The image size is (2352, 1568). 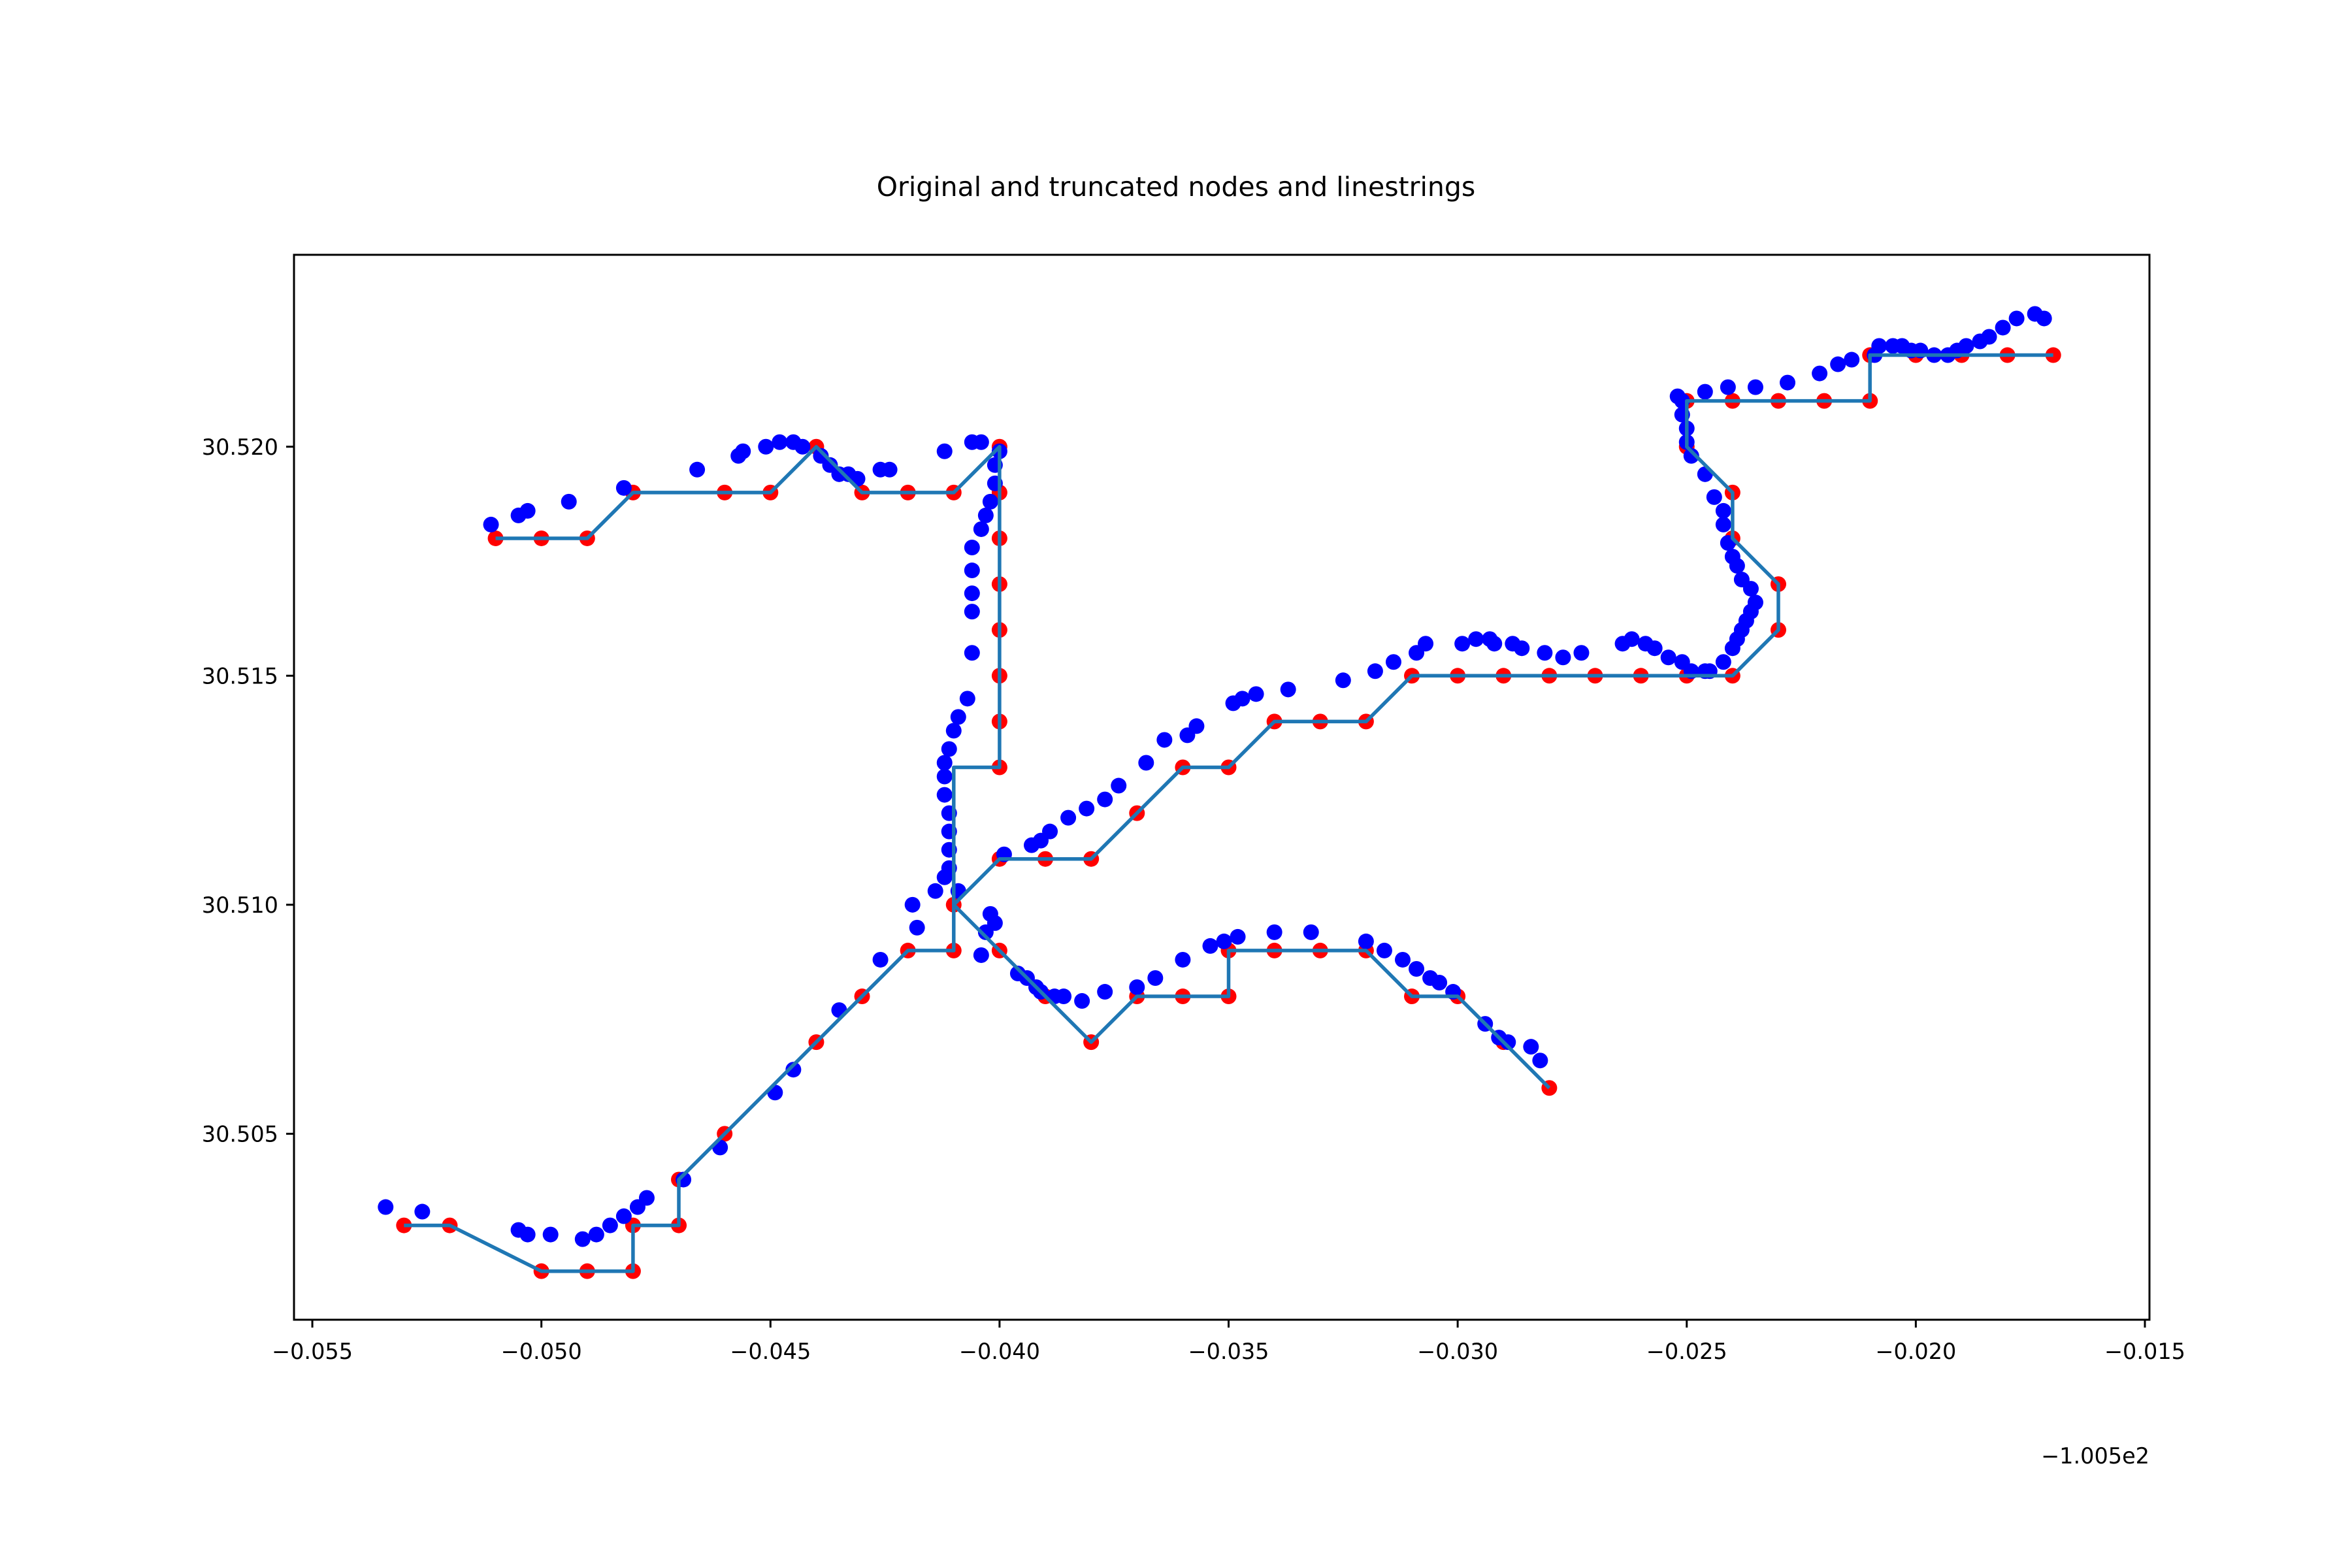 I want to click on x-tick-label: −0.035, so click(x=1228, y=1351).